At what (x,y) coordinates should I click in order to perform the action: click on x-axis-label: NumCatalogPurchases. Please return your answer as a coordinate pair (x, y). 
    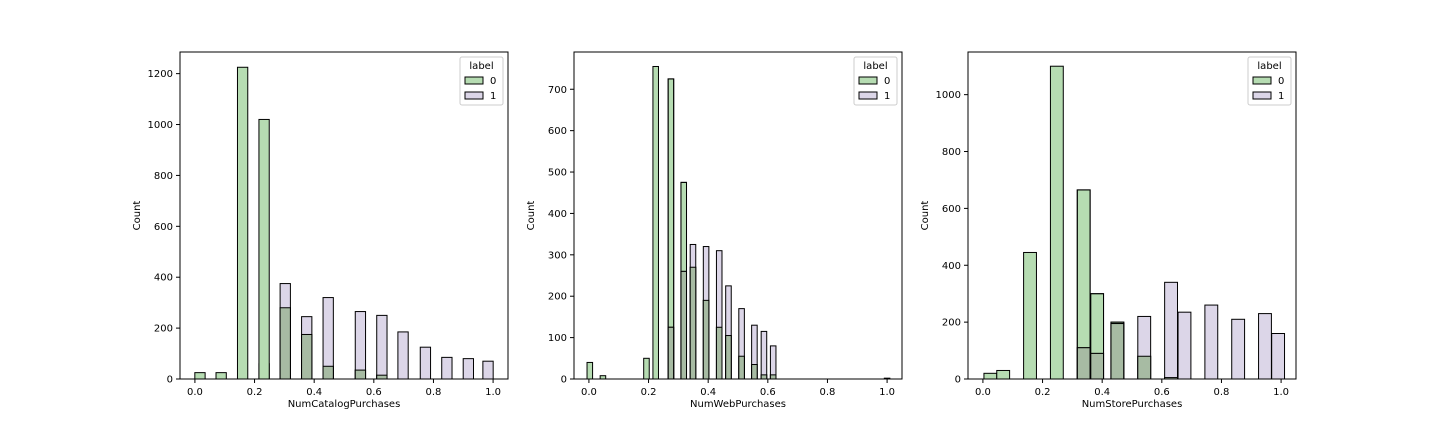
    Looking at the image, I should click on (344, 404).